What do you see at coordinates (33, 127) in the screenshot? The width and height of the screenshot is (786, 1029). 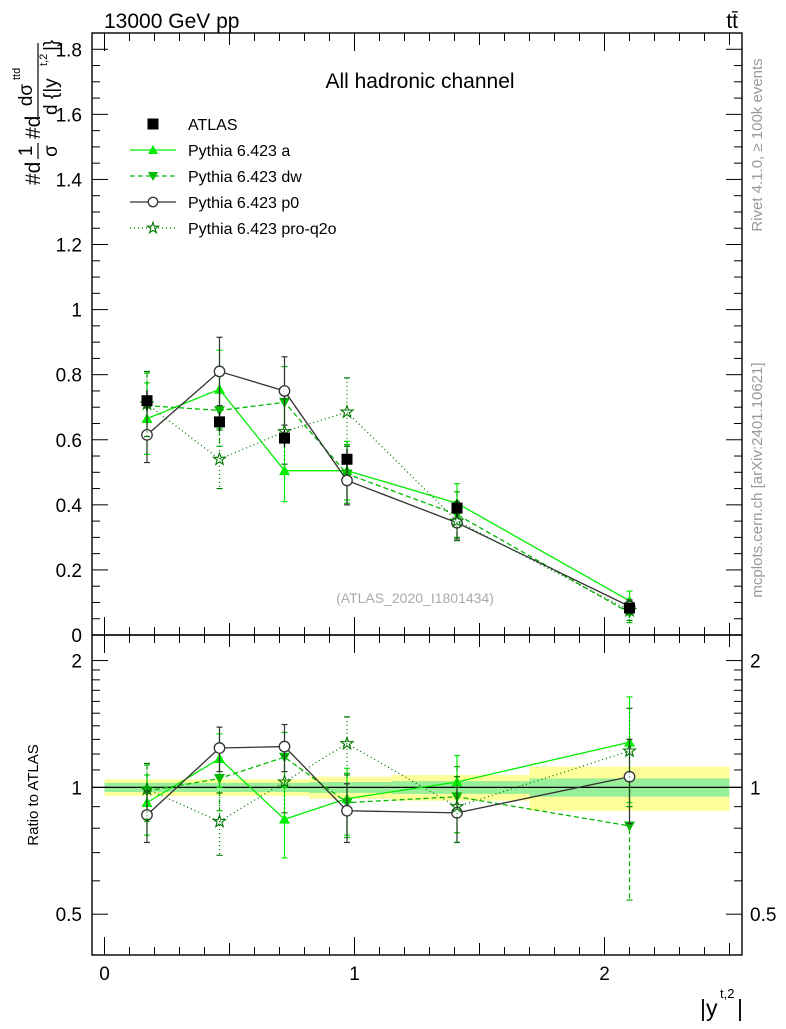 I see `ylabel-mid: #d` at bounding box center [33, 127].